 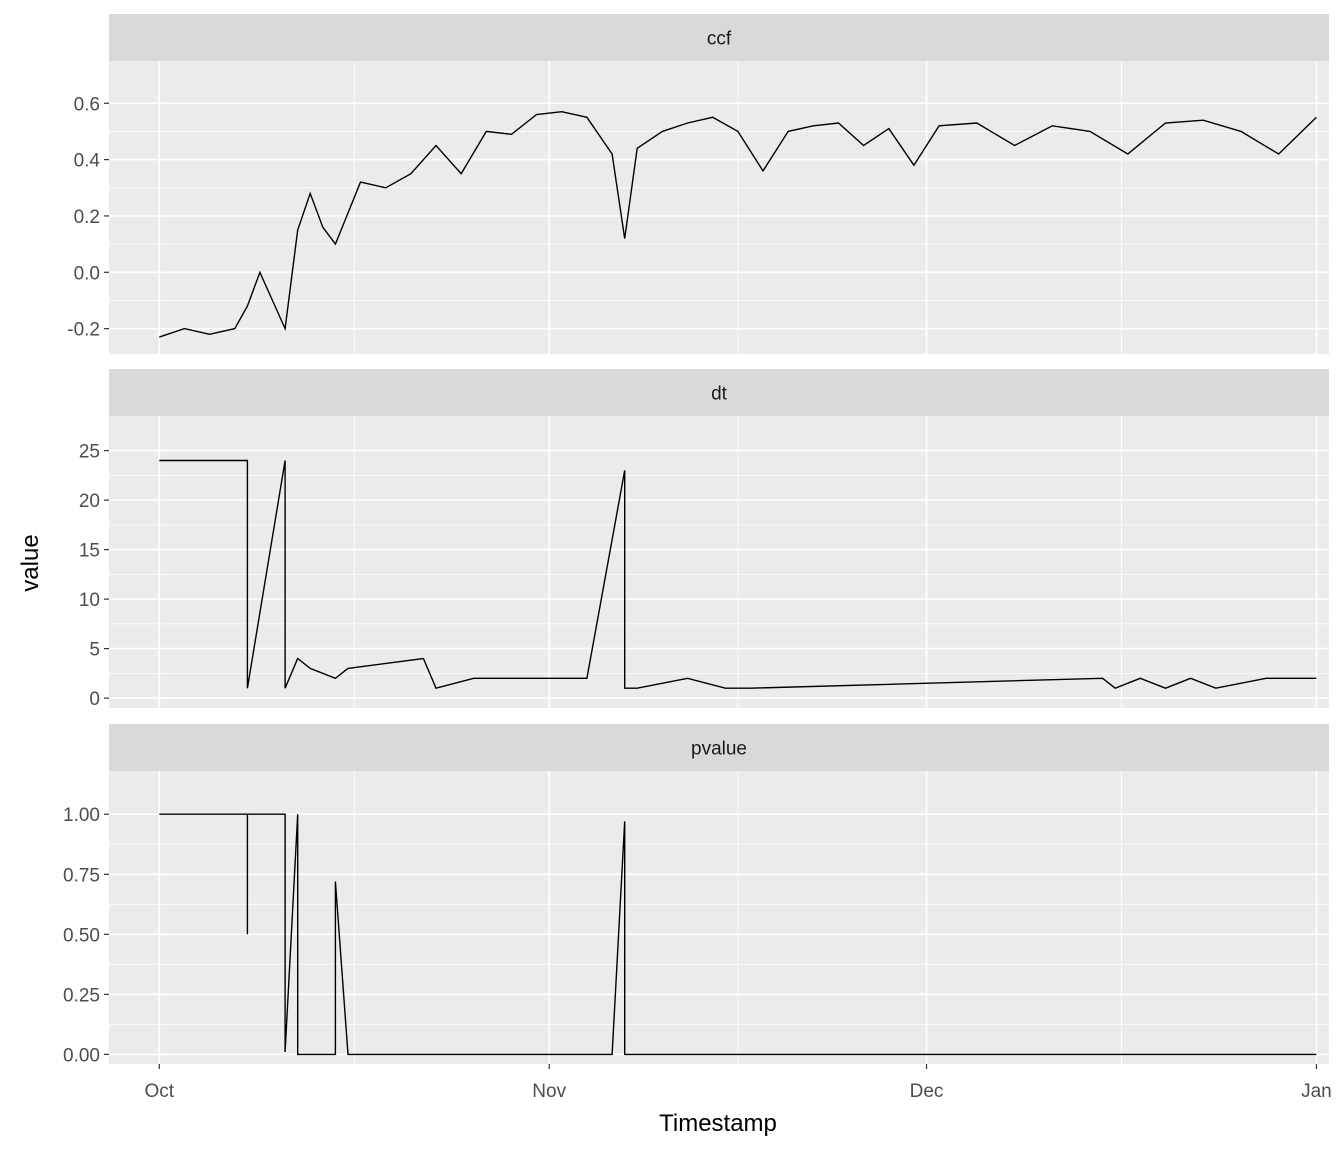 I want to click on facet-strip-label: pvalue, so click(x=719, y=749).